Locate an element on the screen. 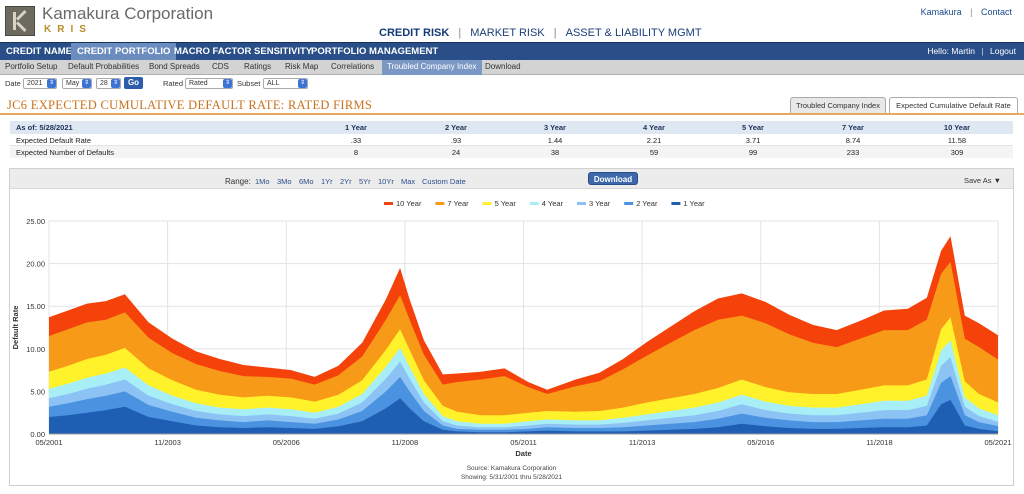  y-tick-label: 25.00 is located at coordinates (35, 221).